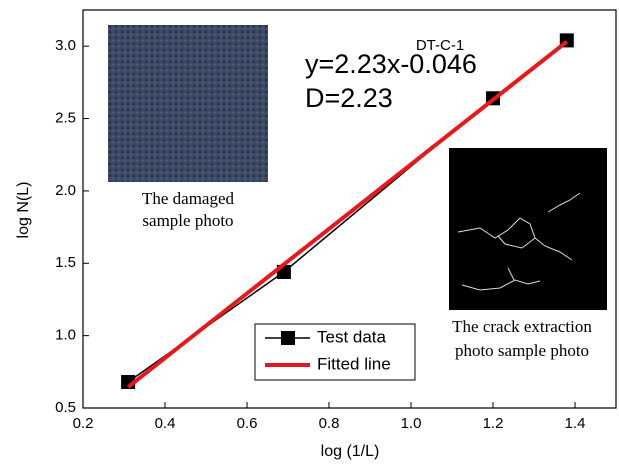  Describe the element at coordinates (288, 338) in the screenshot. I see `legend-marker` at that location.